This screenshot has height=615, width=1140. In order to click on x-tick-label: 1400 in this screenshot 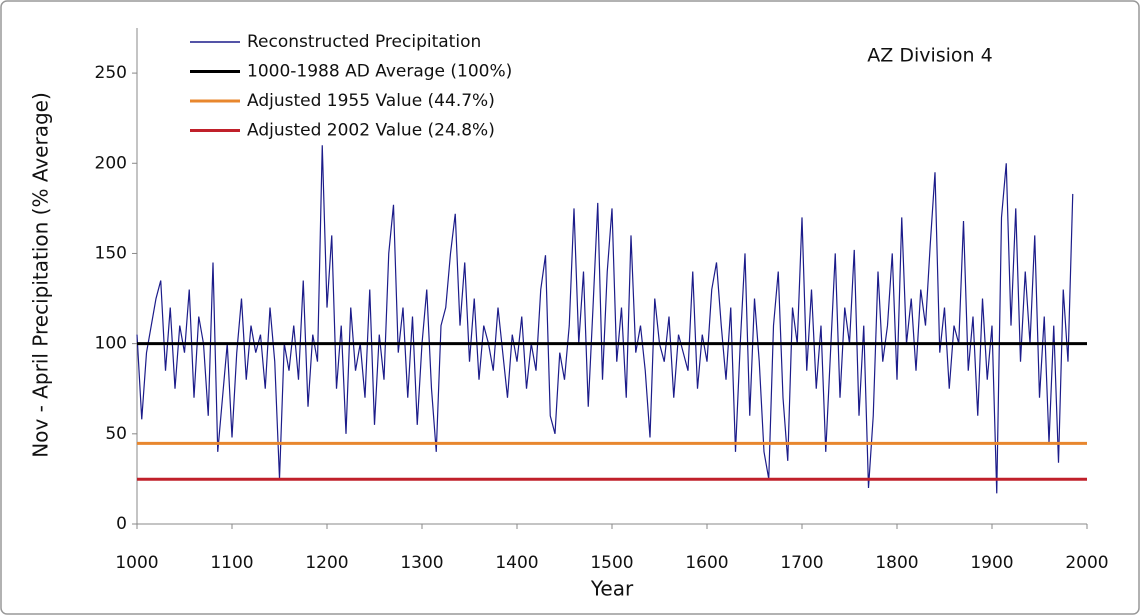, I will do `click(516, 563)`.